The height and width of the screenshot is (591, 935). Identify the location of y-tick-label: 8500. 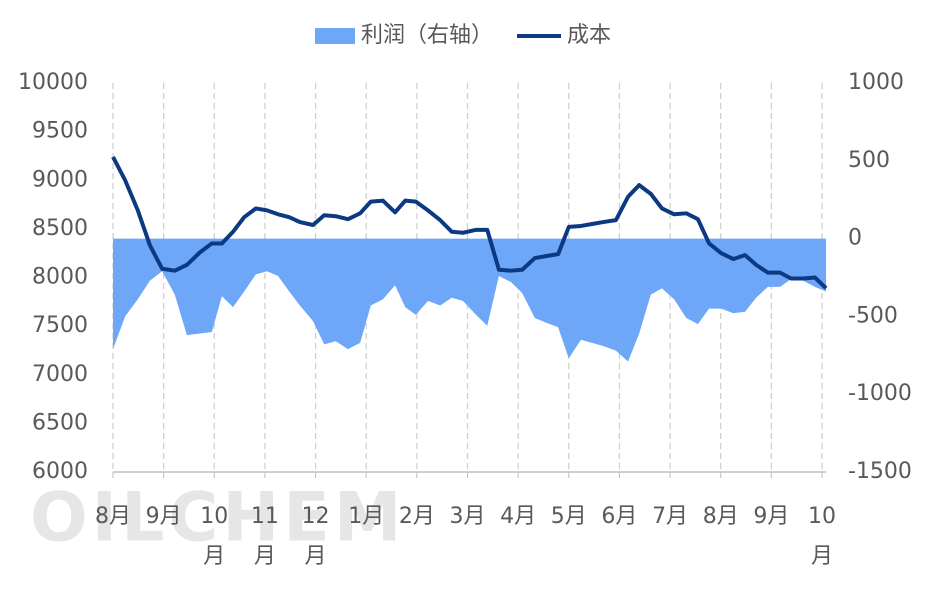
(60, 228).